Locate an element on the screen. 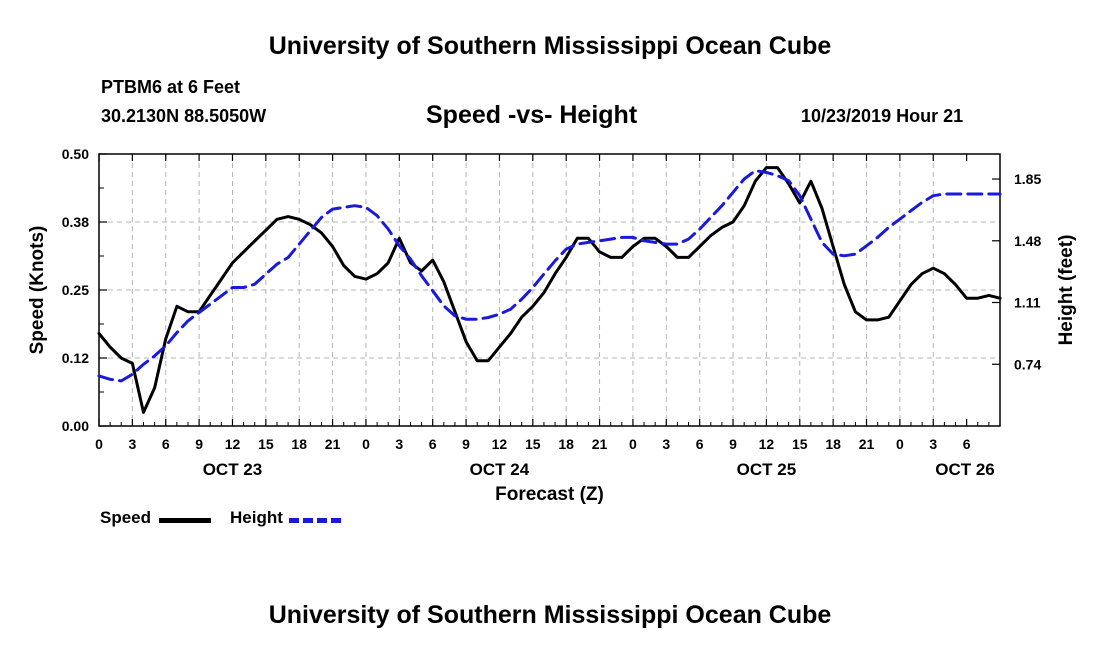  forecast-datetime: 10/23/2019 Hour 21 is located at coordinates (882, 116).